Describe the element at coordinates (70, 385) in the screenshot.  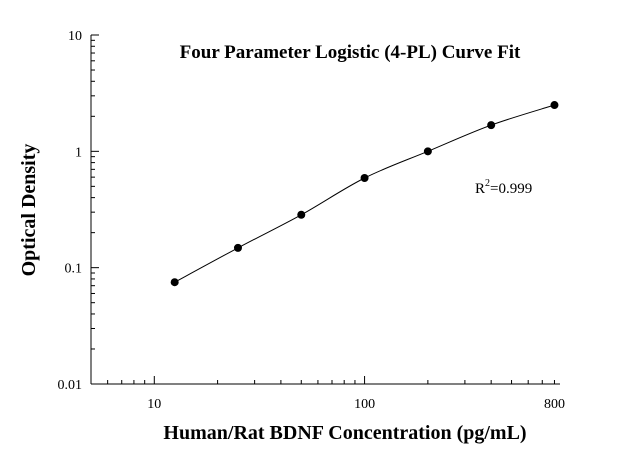
I see `y-tick-label: 0.01` at that location.